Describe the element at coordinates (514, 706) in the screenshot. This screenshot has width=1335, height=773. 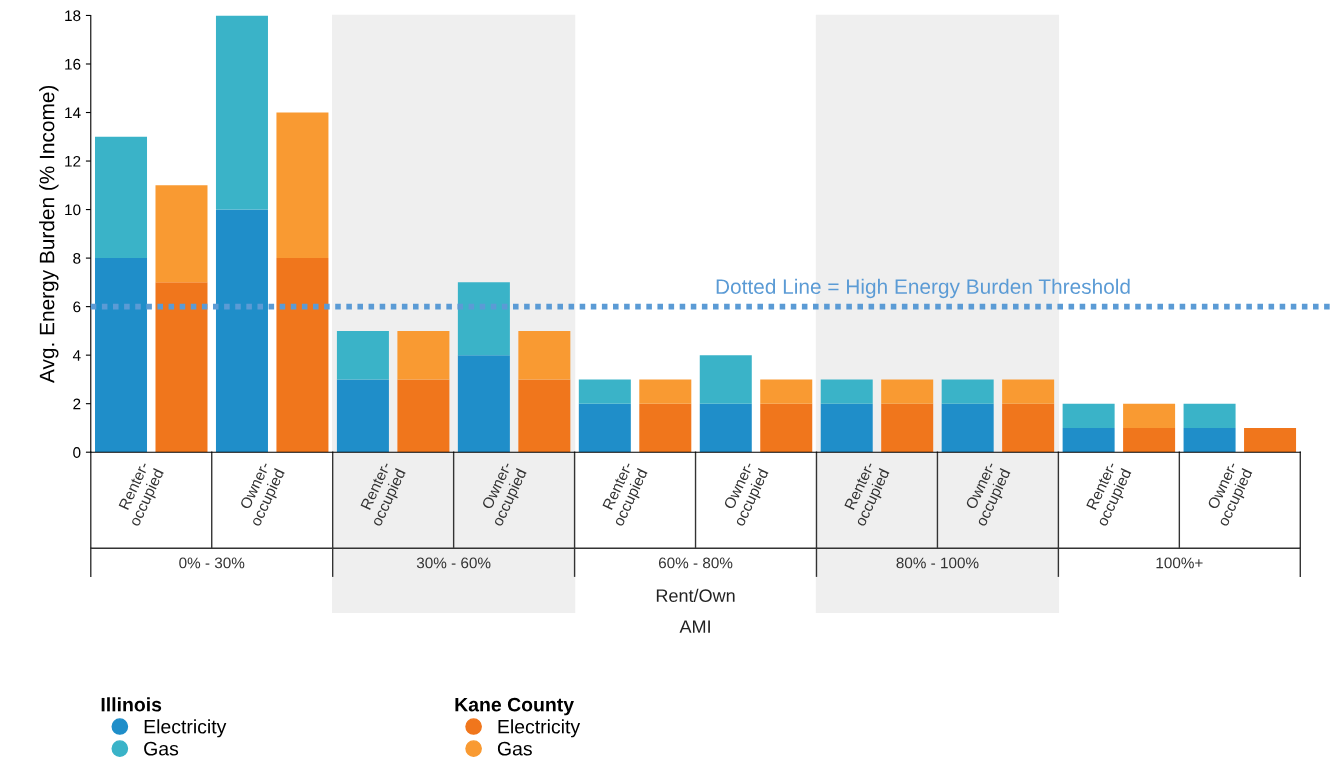
I see `text: Kane County` at that location.